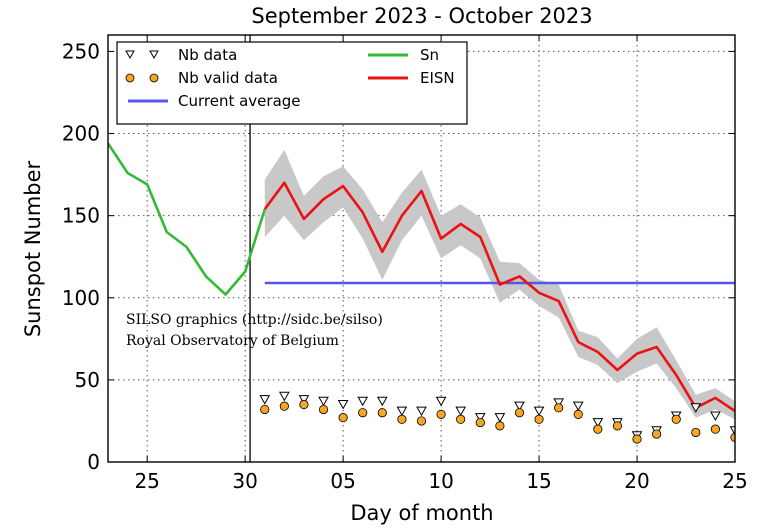 This screenshot has width=773, height=528. What do you see at coordinates (232, 341) in the screenshot?
I see `credit-annotation-line: Royal Observatory of Belgium` at bounding box center [232, 341].